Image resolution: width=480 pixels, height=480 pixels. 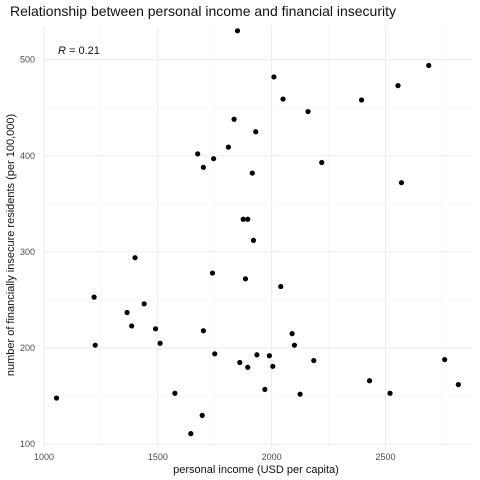 What do you see at coordinates (44, 457) in the screenshot?
I see `x-tick-label: 1000` at bounding box center [44, 457].